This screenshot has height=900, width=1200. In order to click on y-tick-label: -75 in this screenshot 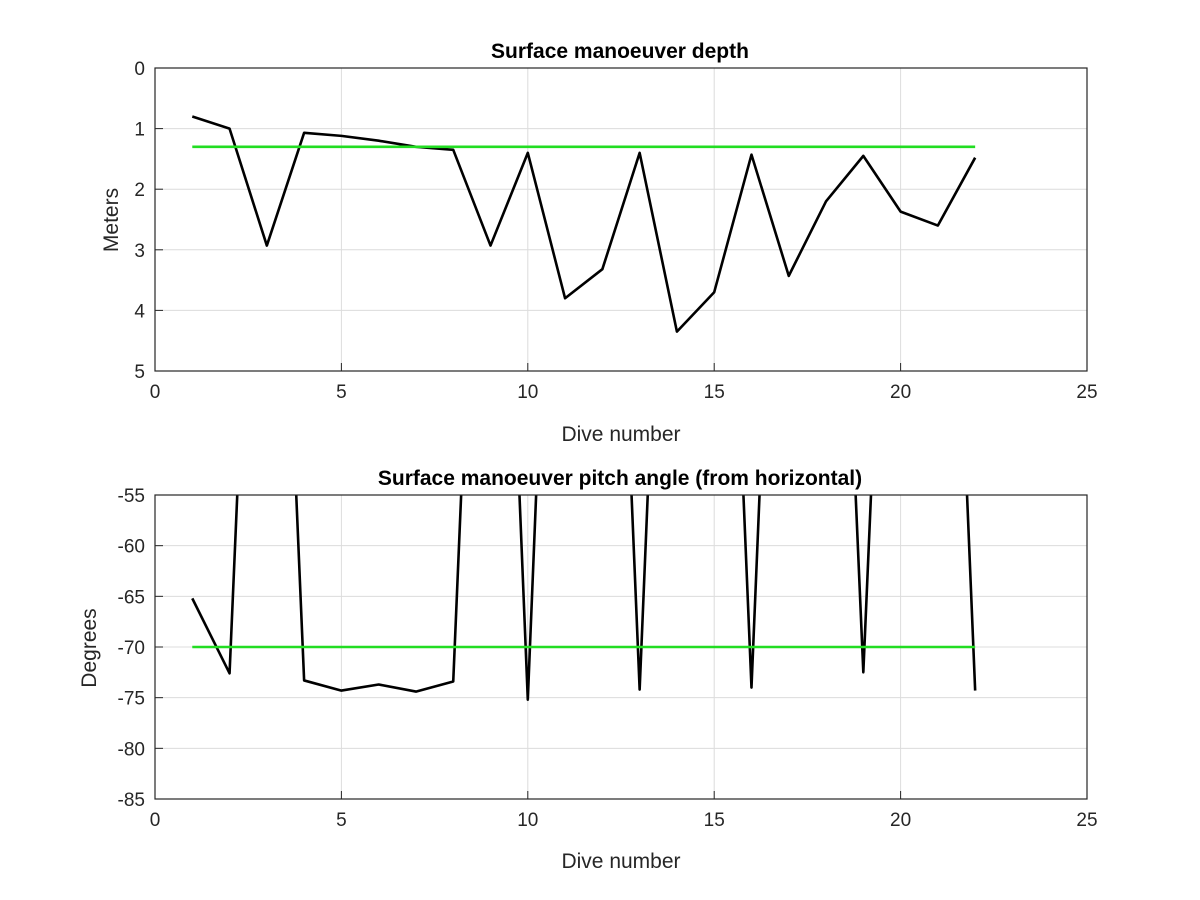, I will do `click(131, 699)`.